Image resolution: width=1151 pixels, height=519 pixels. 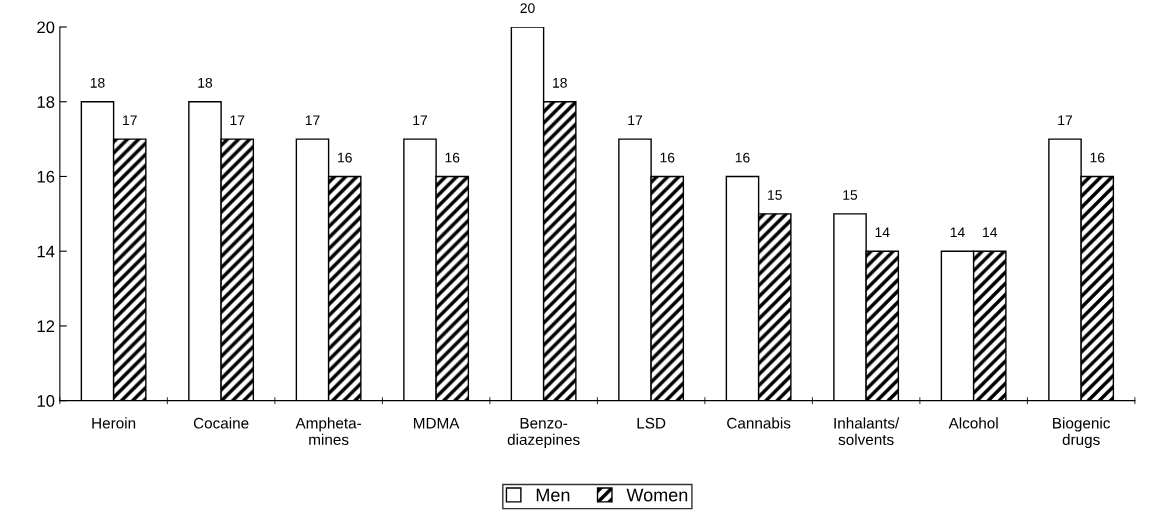 What do you see at coordinates (221, 423) in the screenshot?
I see `x-tick-label: Cocaine` at bounding box center [221, 423].